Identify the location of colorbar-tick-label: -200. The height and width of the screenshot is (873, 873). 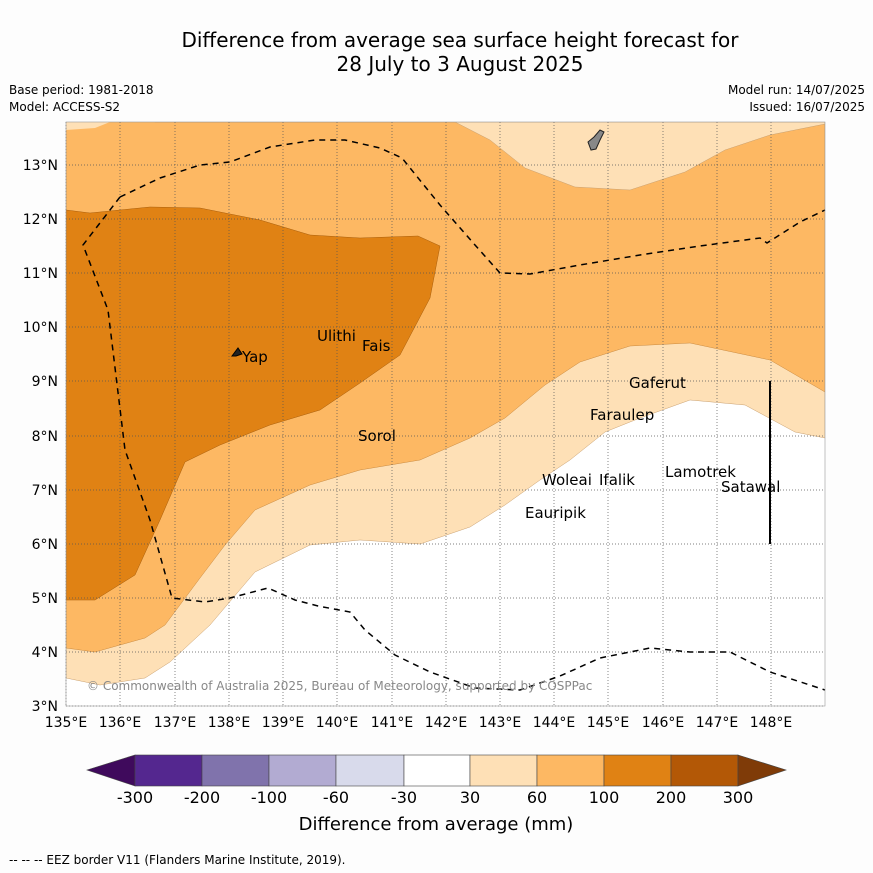
(202, 797).